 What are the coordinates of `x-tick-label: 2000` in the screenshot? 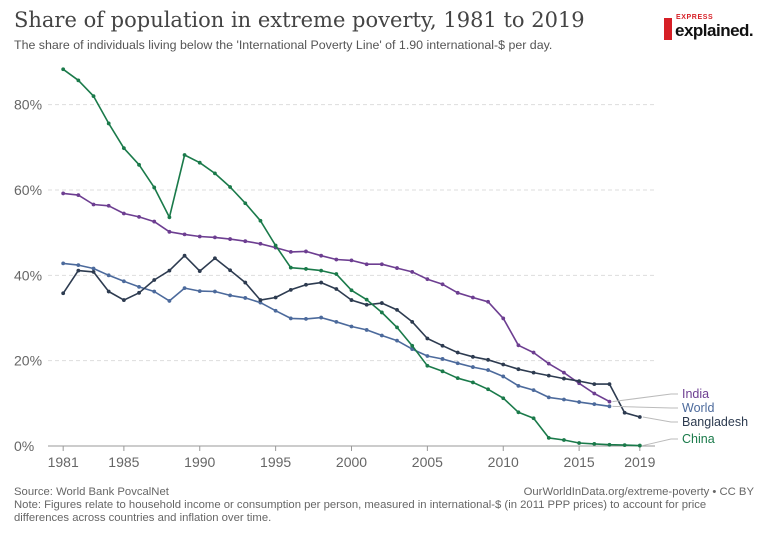 It's located at (351, 462).